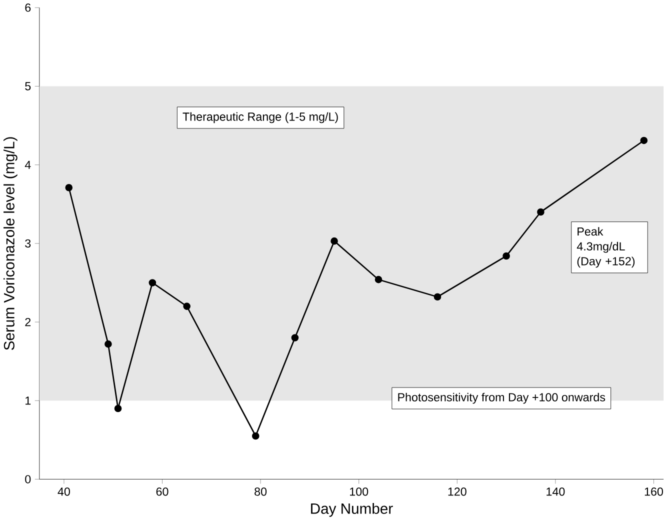  What do you see at coordinates (502, 398) in the screenshot?
I see `annotation: Photosensitivity from Day +100 onwards` at bounding box center [502, 398].